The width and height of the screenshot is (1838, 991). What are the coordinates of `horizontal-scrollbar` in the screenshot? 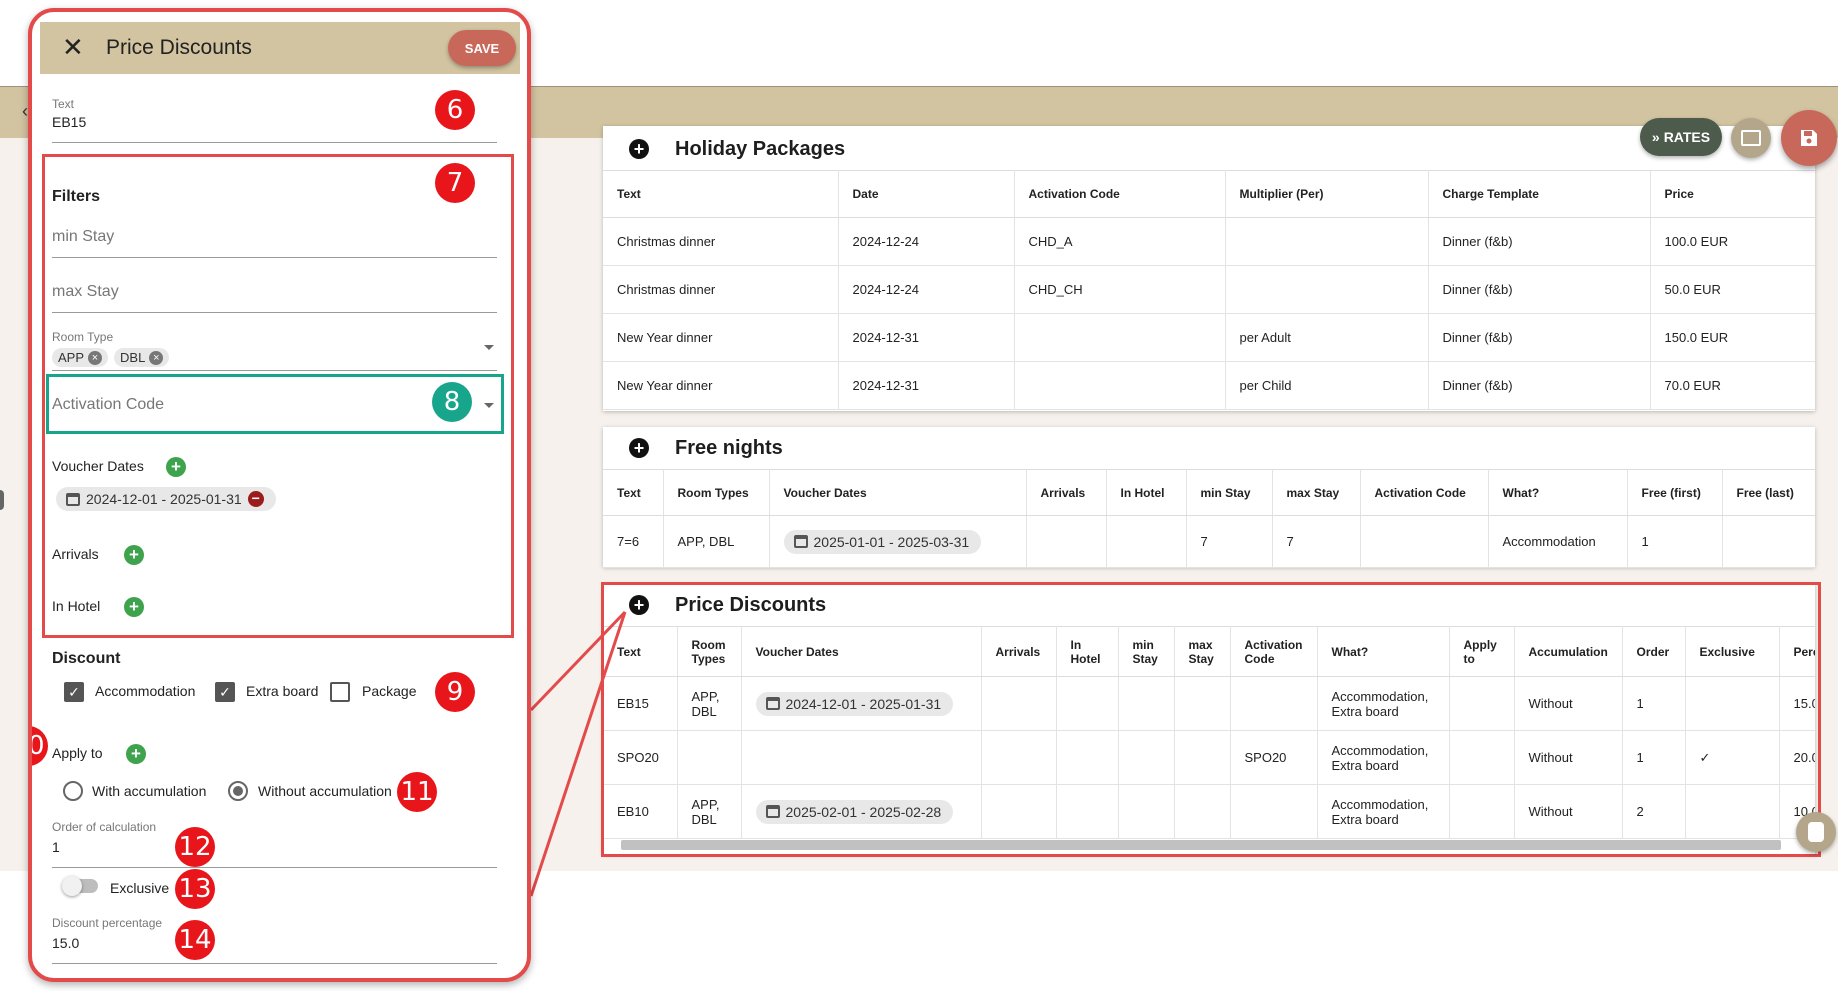 It's located at (1201, 845).